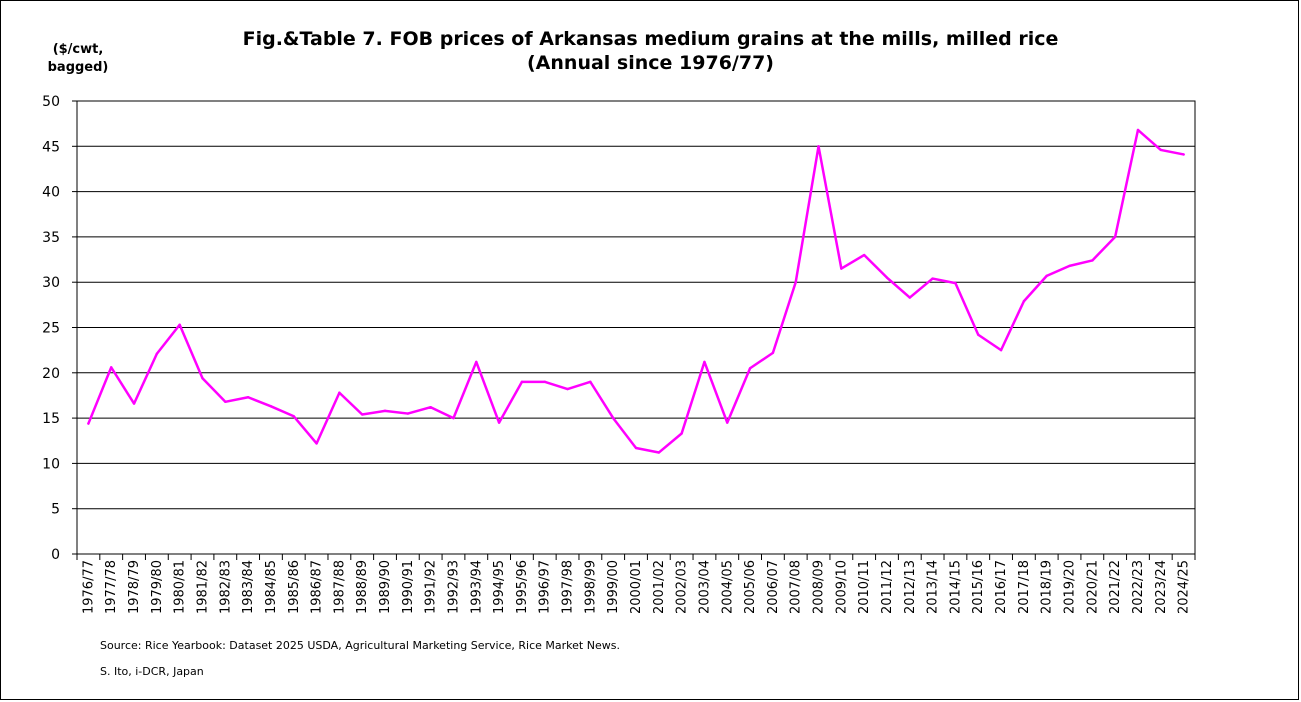  What do you see at coordinates (88, 587) in the screenshot?
I see `x-tick-label: 1976/77` at bounding box center [88, 587].